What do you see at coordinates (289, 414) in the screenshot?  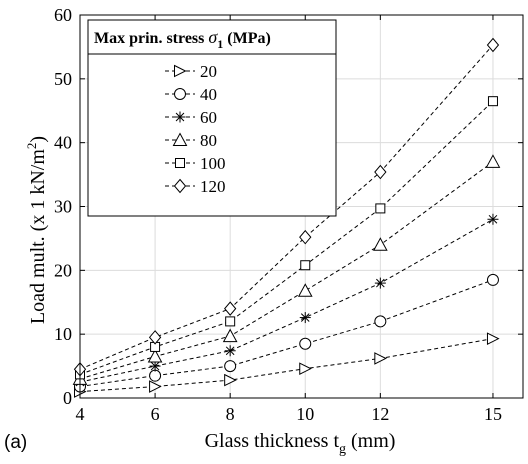 I see `x-tick-labels: 4 6 8 10 12 15` at bounding box center [289, 414].